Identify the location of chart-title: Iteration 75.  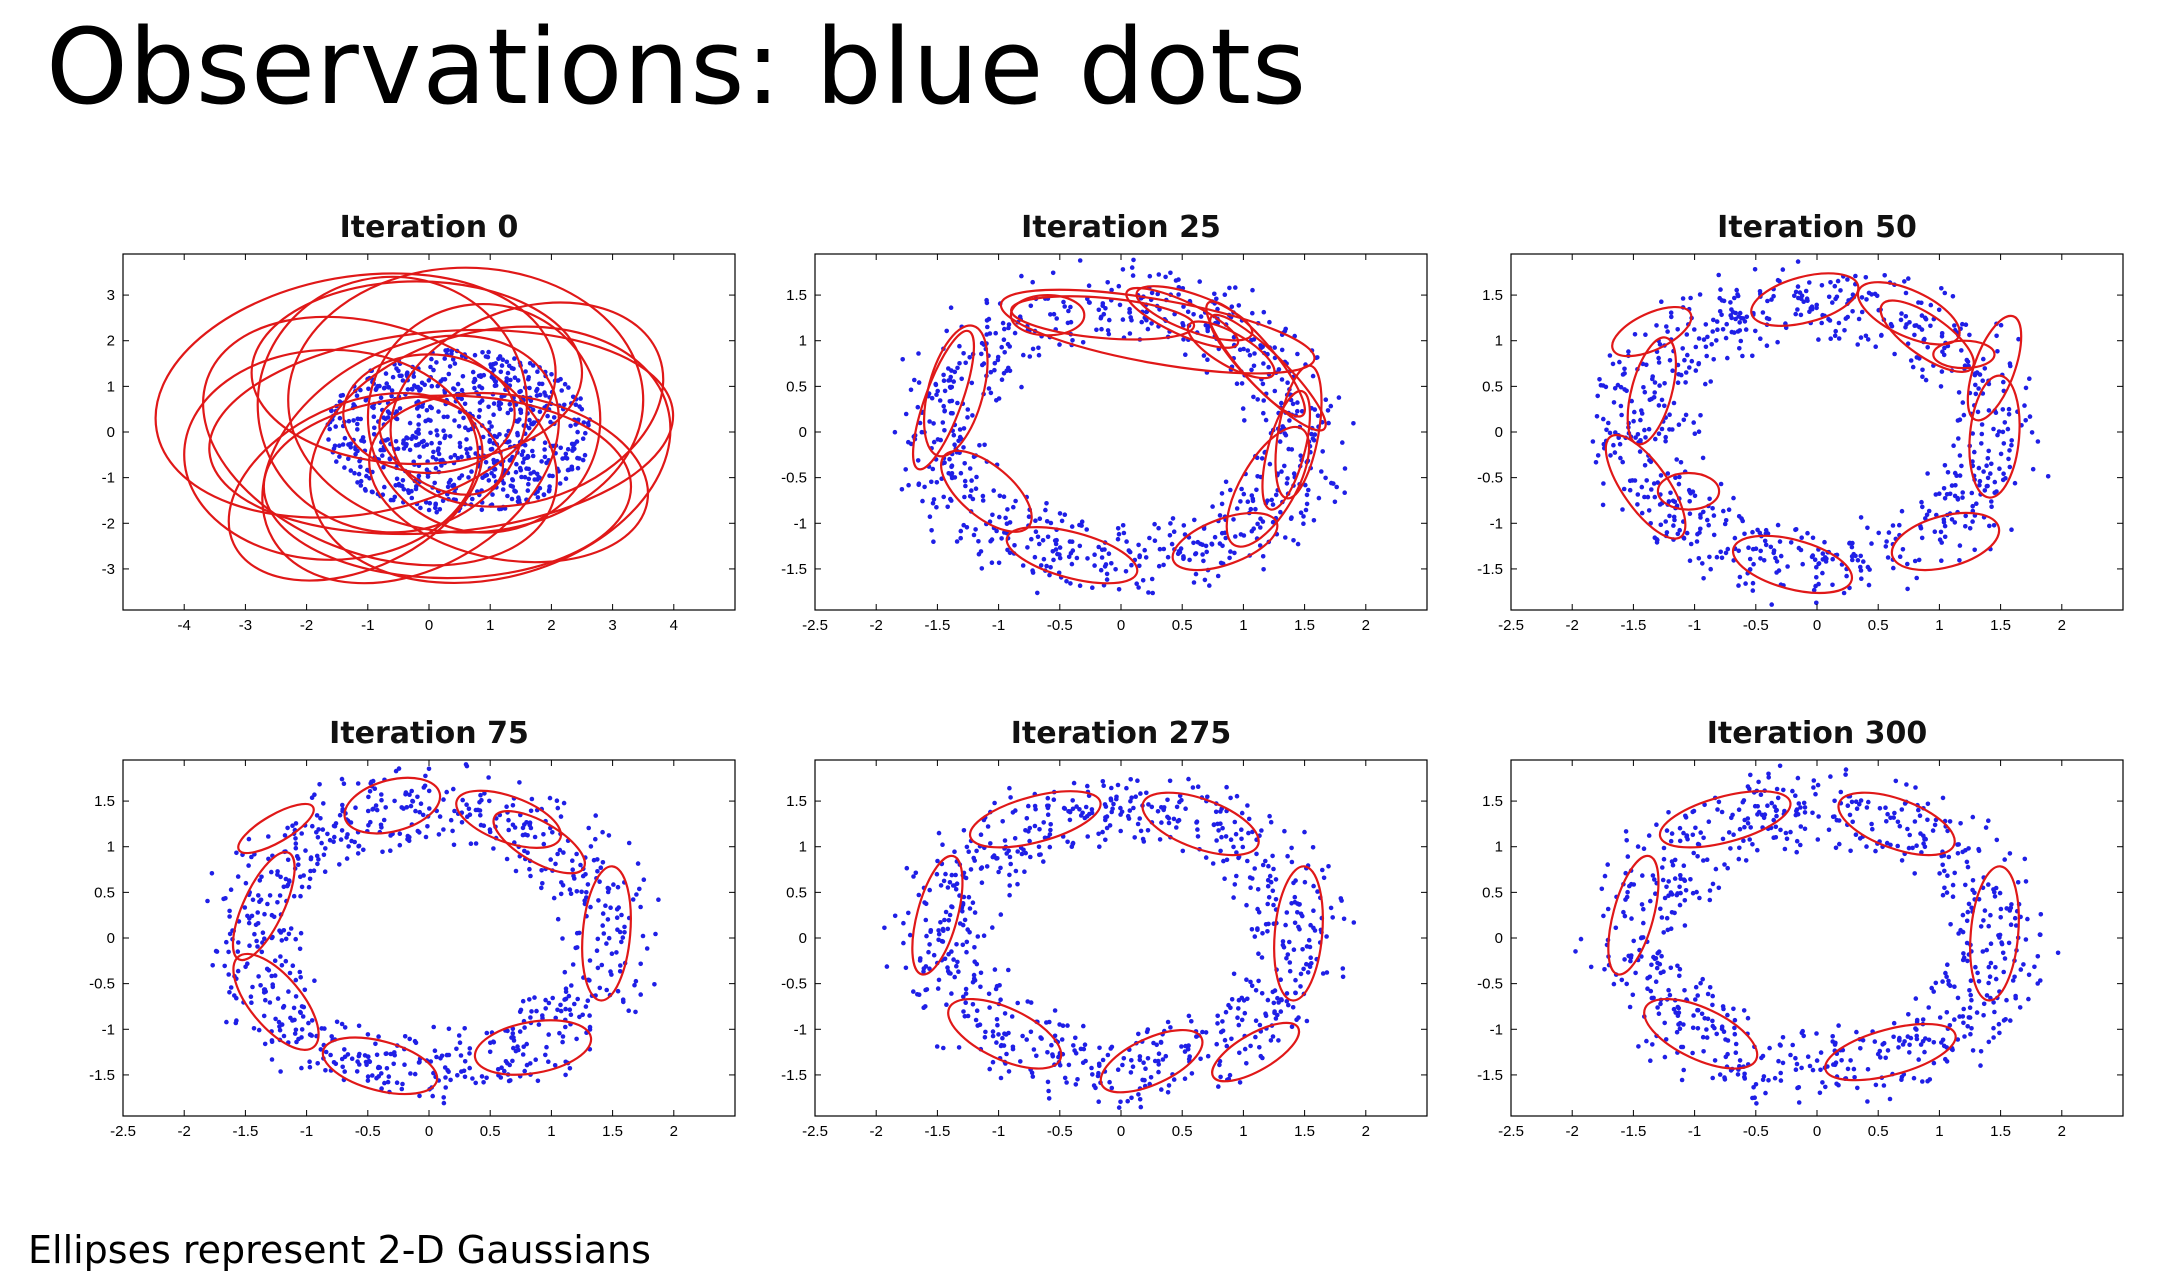
(429, 733).